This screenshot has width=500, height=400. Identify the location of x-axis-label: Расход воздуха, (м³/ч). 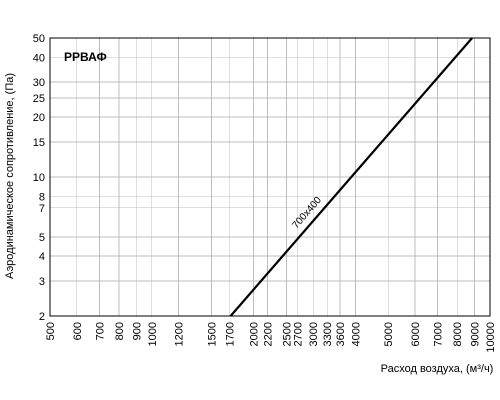
(437, 369).